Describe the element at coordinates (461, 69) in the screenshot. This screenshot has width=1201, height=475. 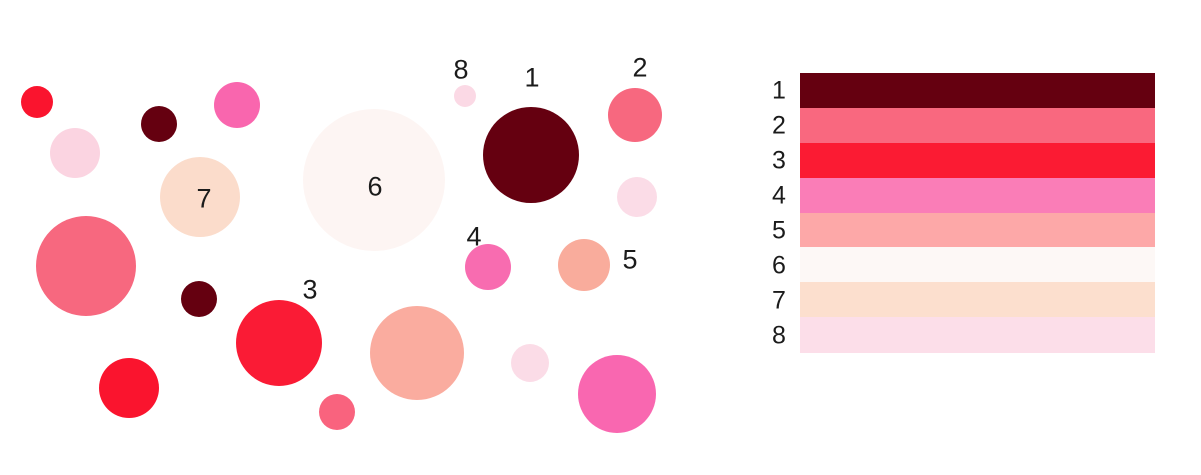
I see `bubble-label-8: 8` at that location.